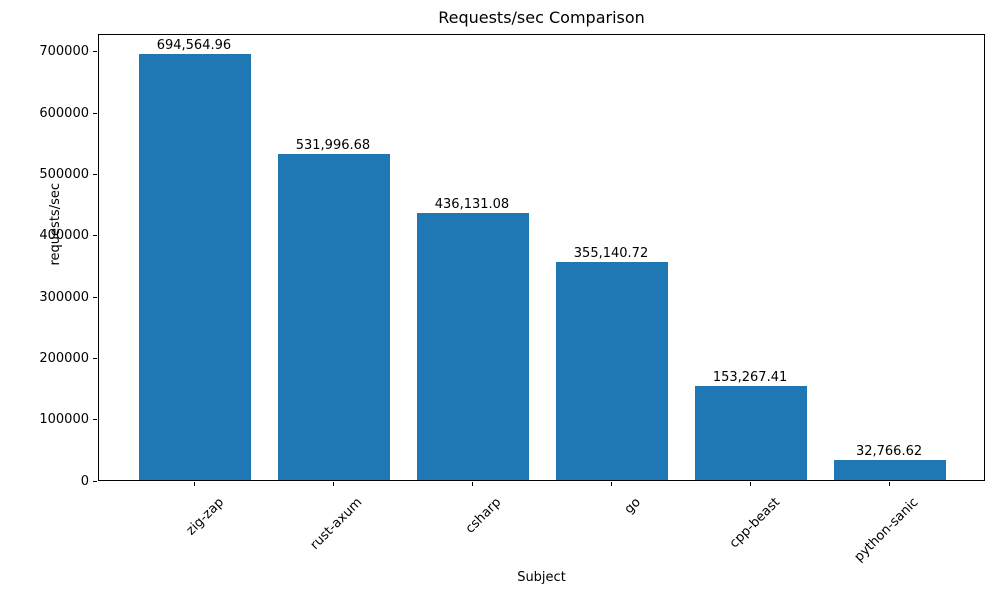  I want to click on bar-python-sanic, so click(890, 469).